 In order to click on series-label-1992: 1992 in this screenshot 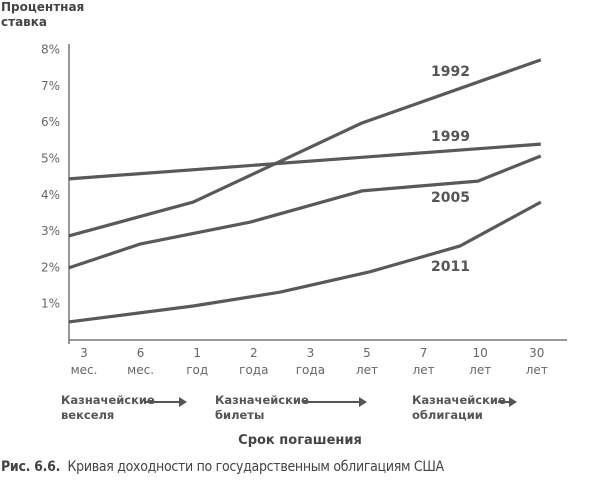, I will do `click(450, 72)`.